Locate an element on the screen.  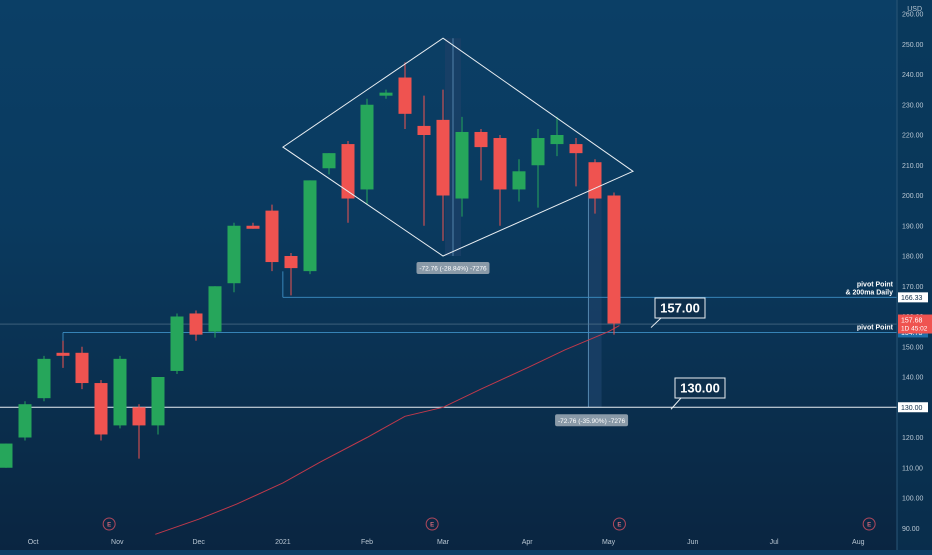
y-tick-label: 140.00 is located at coordinates (913, 378).